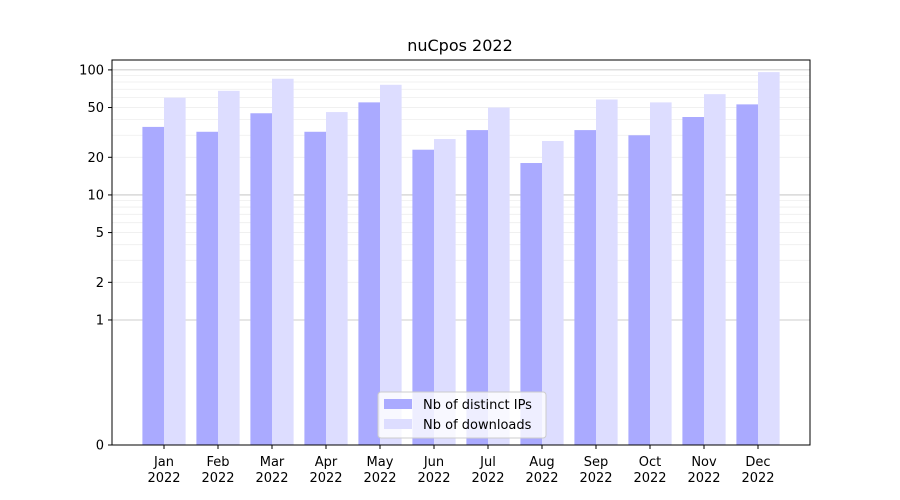  I want to click on y-axis: 0 1 2 5 10 20 50 100, so click(95, 258).